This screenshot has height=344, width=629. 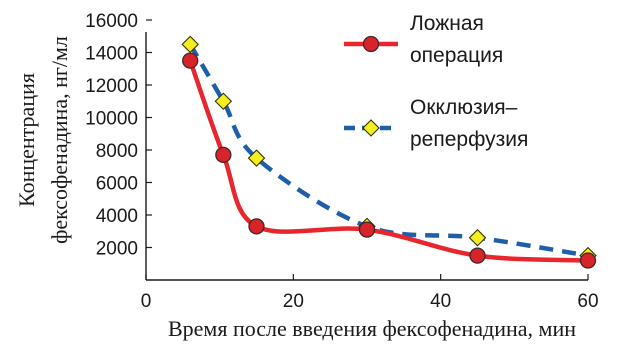 What do you see at coordinates (117, 216) in the screenshot?
I see `y-tick-label: 4000` at bounding box center [117, 216].